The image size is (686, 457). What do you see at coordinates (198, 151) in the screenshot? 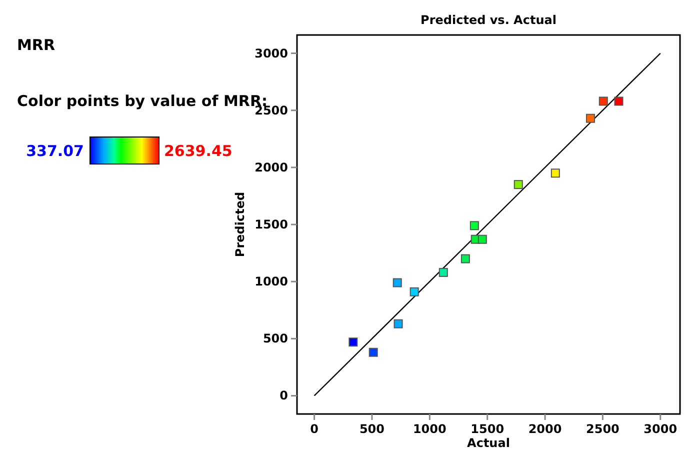
I see `text: 2639.45` at bounding box center [198, 151].